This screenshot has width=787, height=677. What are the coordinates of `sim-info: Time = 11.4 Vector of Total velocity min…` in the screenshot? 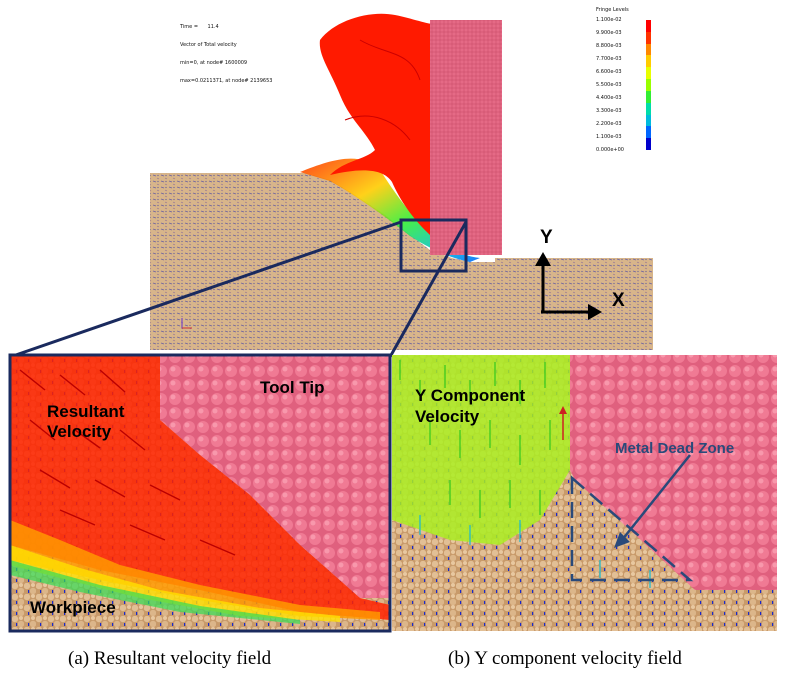 It's located at (226, 51).